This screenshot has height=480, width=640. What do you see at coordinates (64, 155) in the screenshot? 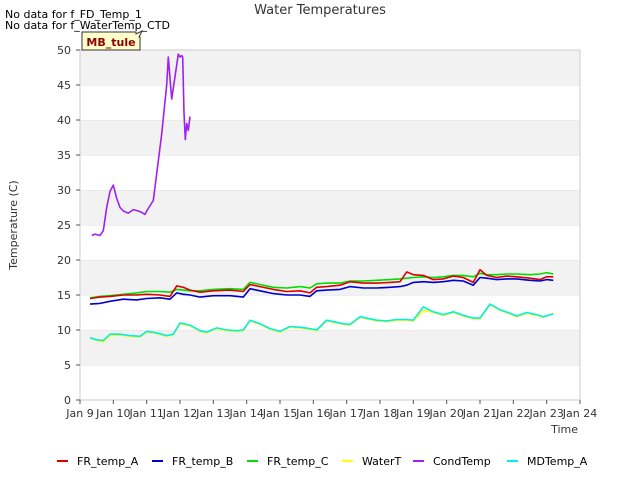
I see `y-tick-label: 35` at bounding box center [64, 155].